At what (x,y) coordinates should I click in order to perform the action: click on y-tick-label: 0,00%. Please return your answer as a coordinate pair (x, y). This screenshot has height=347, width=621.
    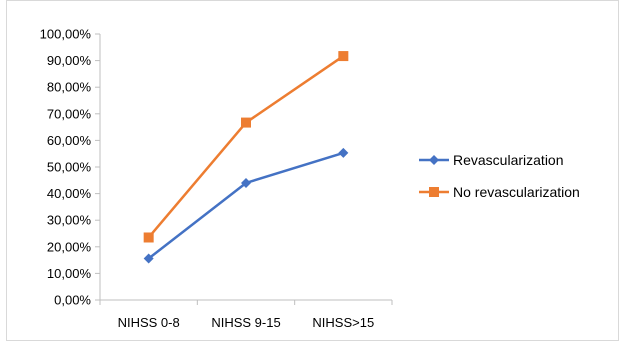
    Looking at the image, I should click on (72, 300).